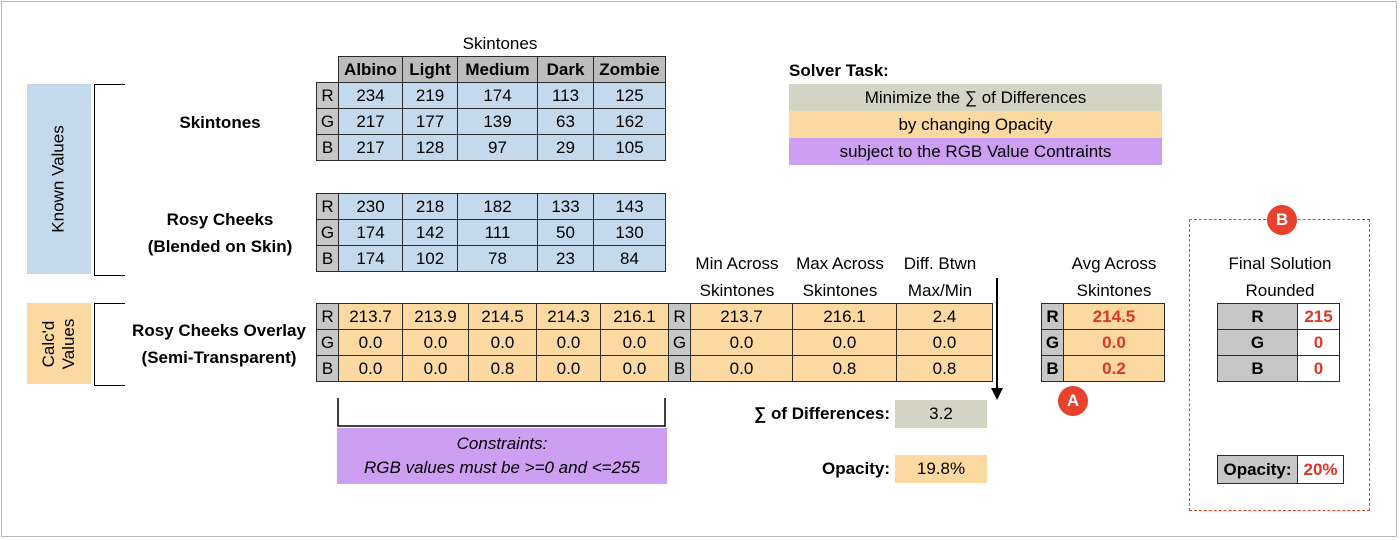 The height and width of the screenshot is (540, 1400). Describe the element at coordinates (501, 412) in the screenshot. I see `constraints-bracket` at that location.